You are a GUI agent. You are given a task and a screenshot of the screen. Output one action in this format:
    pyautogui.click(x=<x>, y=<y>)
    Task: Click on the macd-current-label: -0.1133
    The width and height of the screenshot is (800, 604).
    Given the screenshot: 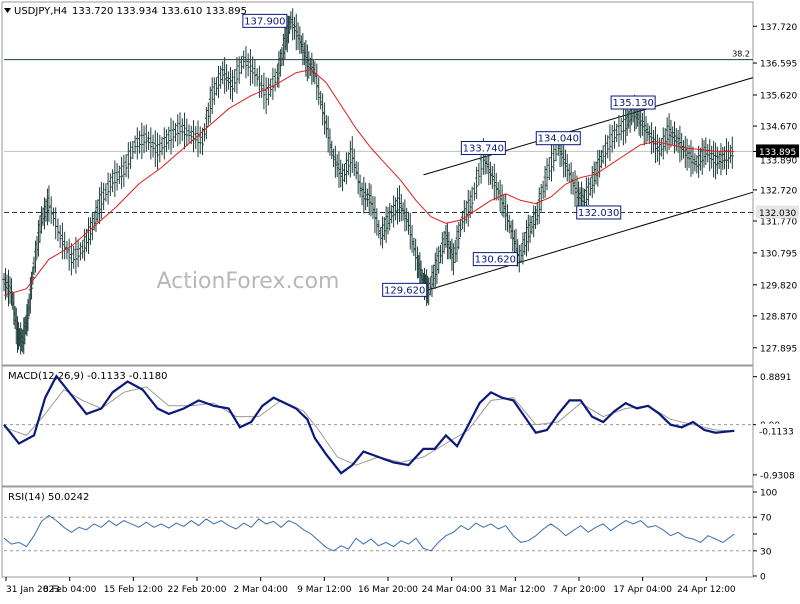 What is the action you would take?
    pyautogui.click(x=776, y=432)
    